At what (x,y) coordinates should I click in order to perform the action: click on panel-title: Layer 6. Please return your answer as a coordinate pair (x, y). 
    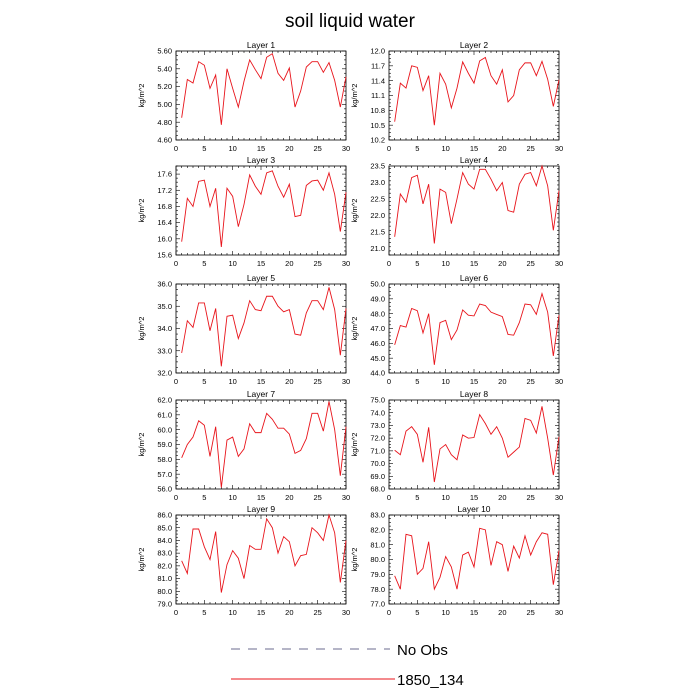
    Looking at the image, I should click on (474, 278).